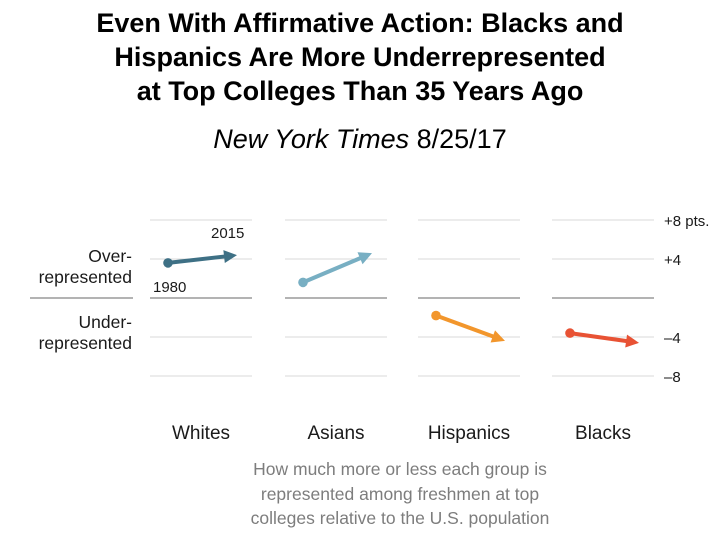  Describe the element at coordinates (603, 433) in the screenshot. I see `category-label: Blacks` at that location.